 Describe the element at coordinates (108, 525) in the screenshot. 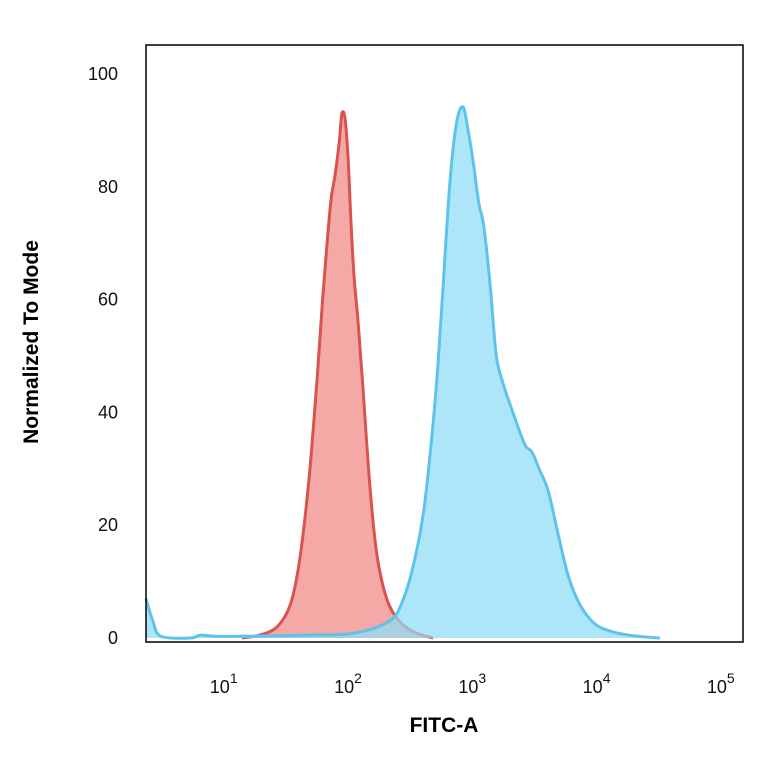

I see `y-tick-label: 20` at that location.